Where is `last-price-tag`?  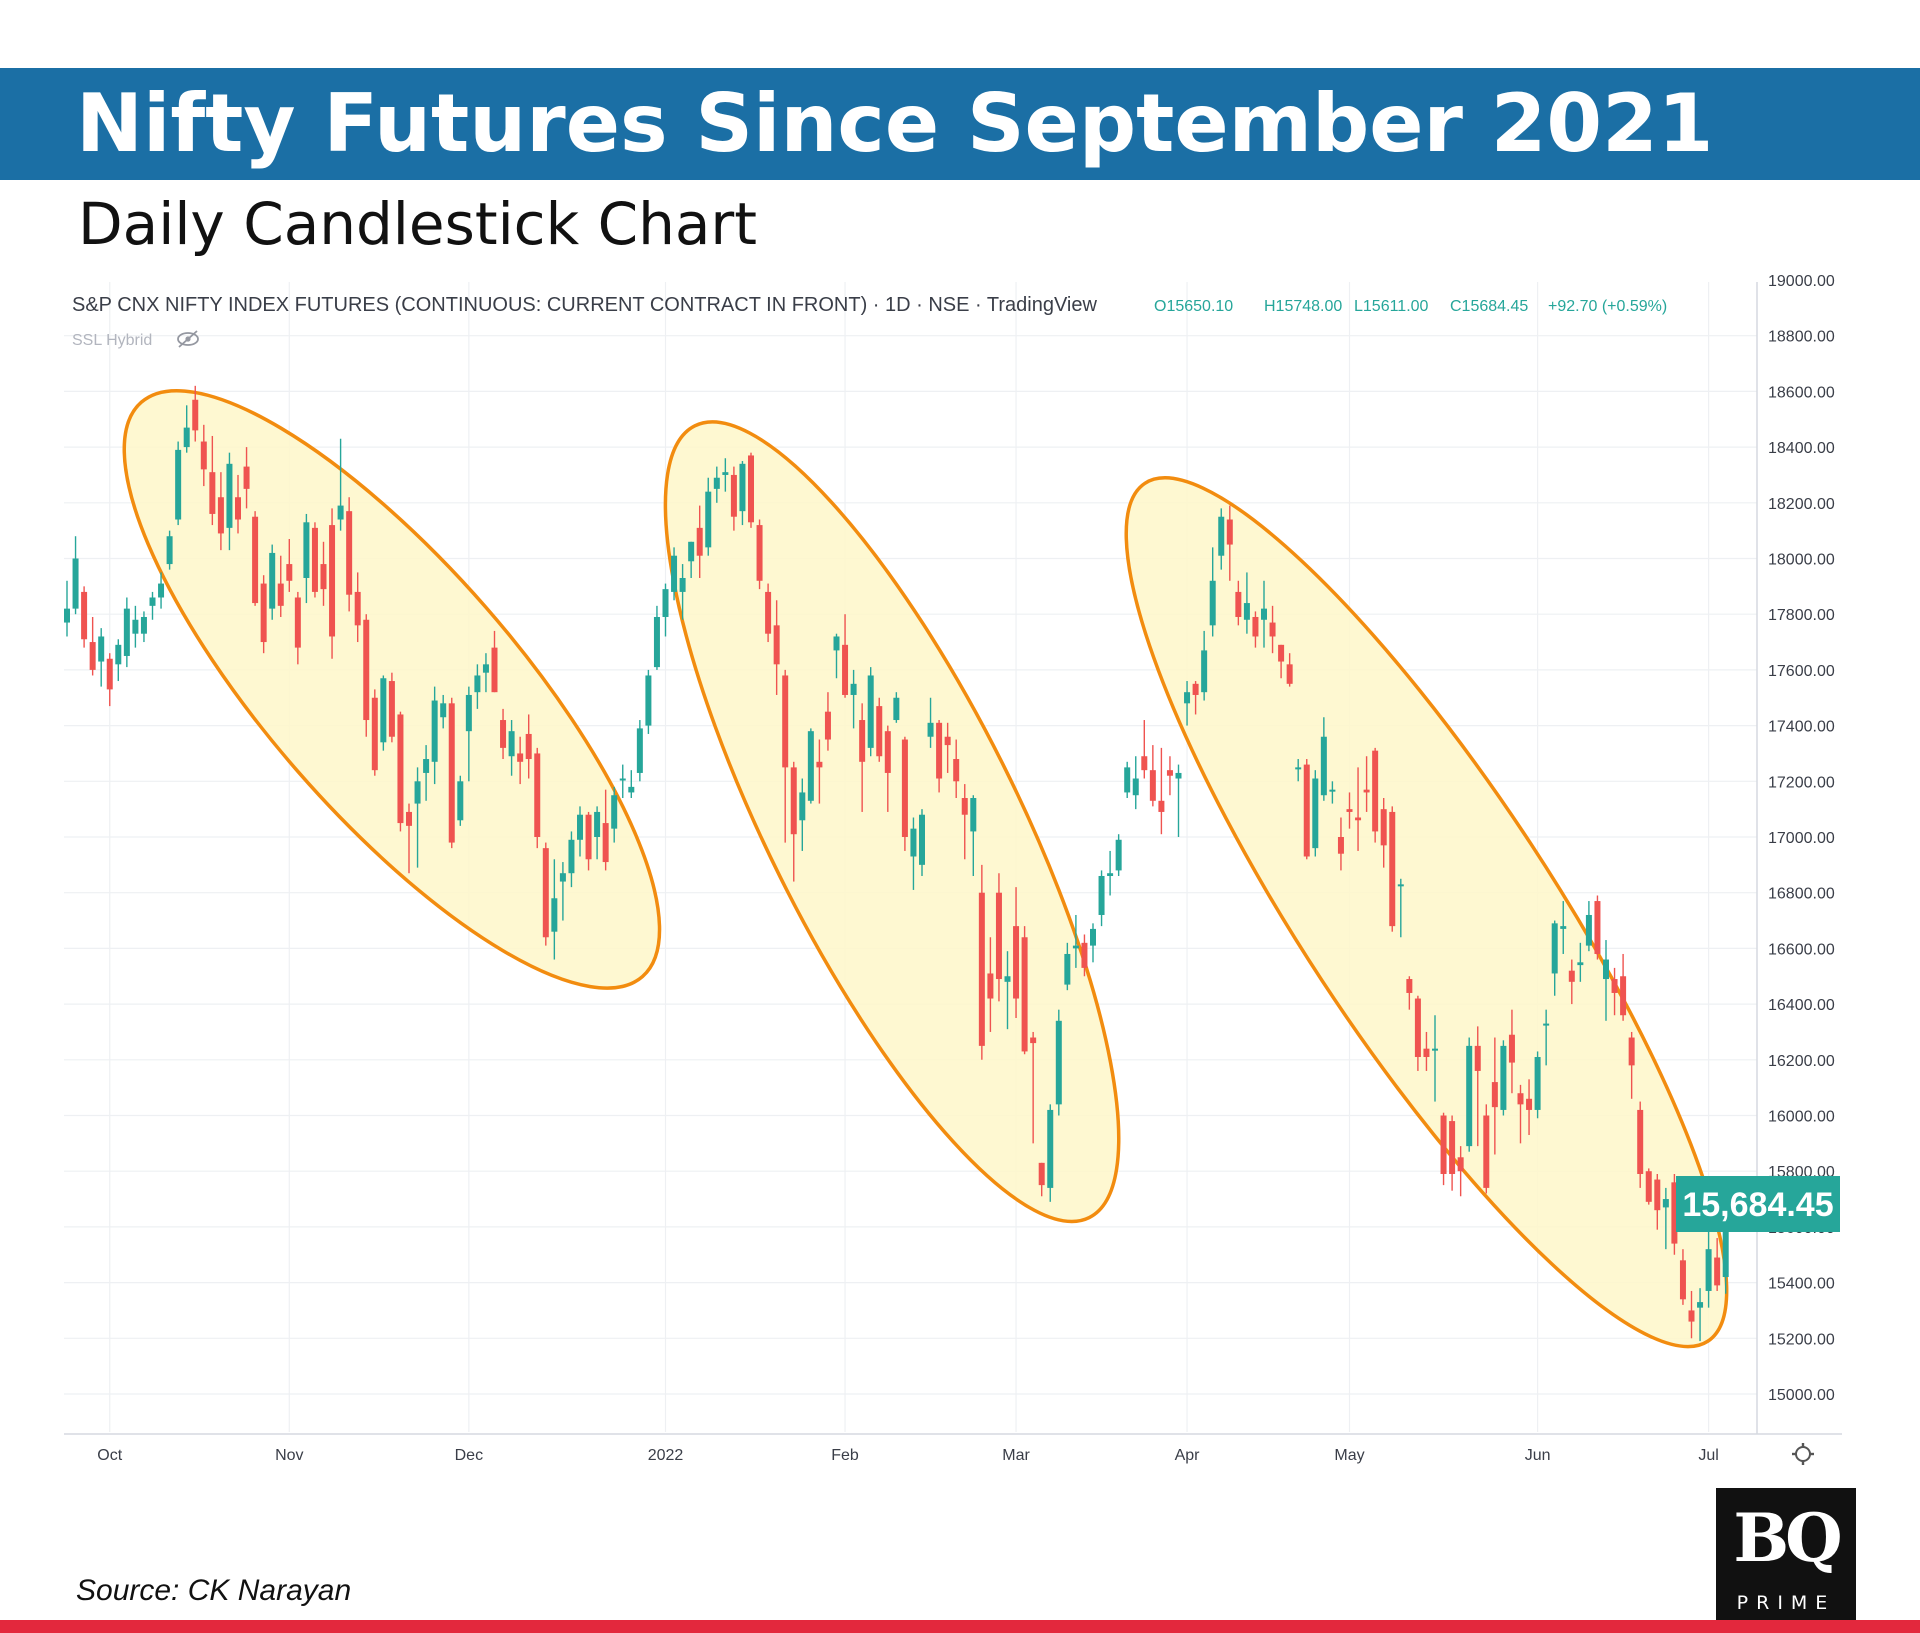
last-price-tag is located at coordinates (1758, 1204).